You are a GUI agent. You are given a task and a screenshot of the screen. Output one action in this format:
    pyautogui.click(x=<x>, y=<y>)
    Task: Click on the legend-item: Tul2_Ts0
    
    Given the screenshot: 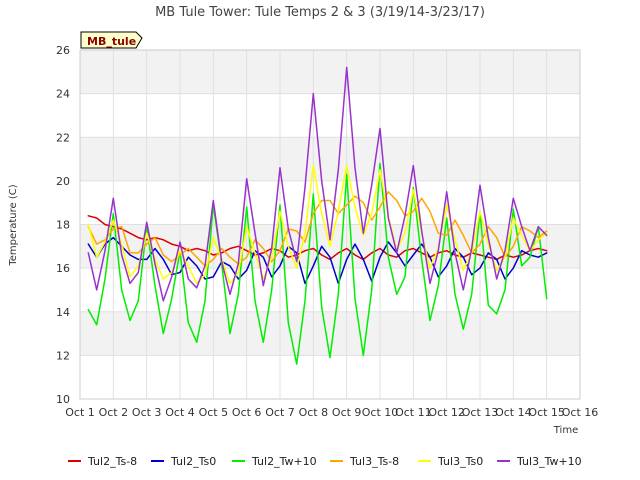 What is the action you would take?
    pyautogui.click(x=183, y=461)
    